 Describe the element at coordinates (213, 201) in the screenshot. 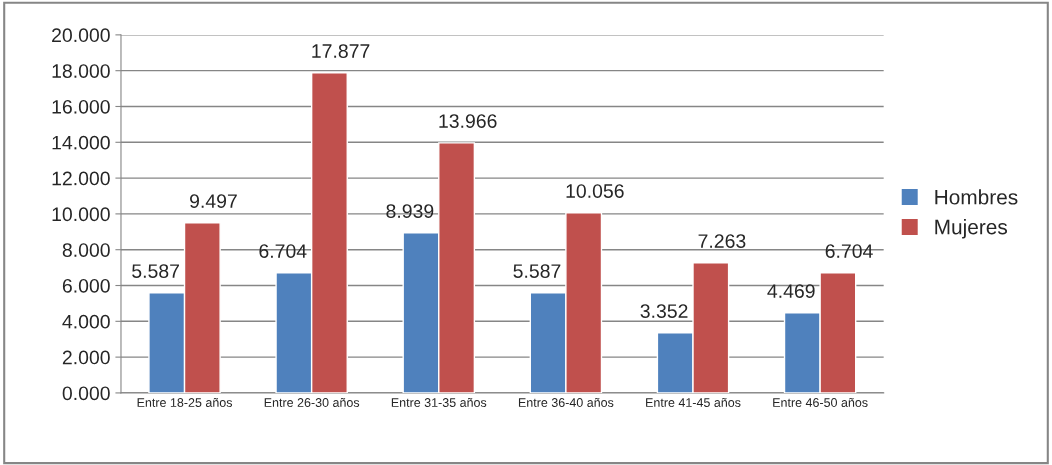

I see `data-label: 9.497` at that location.